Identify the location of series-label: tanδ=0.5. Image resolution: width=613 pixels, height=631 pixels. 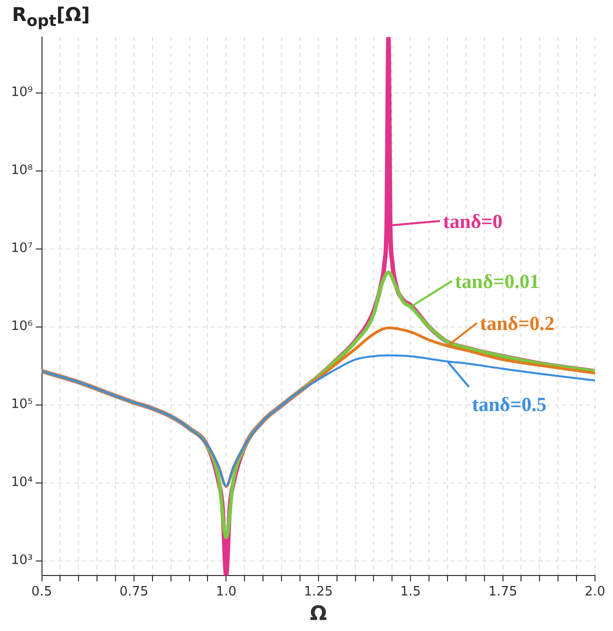
(509, 405).